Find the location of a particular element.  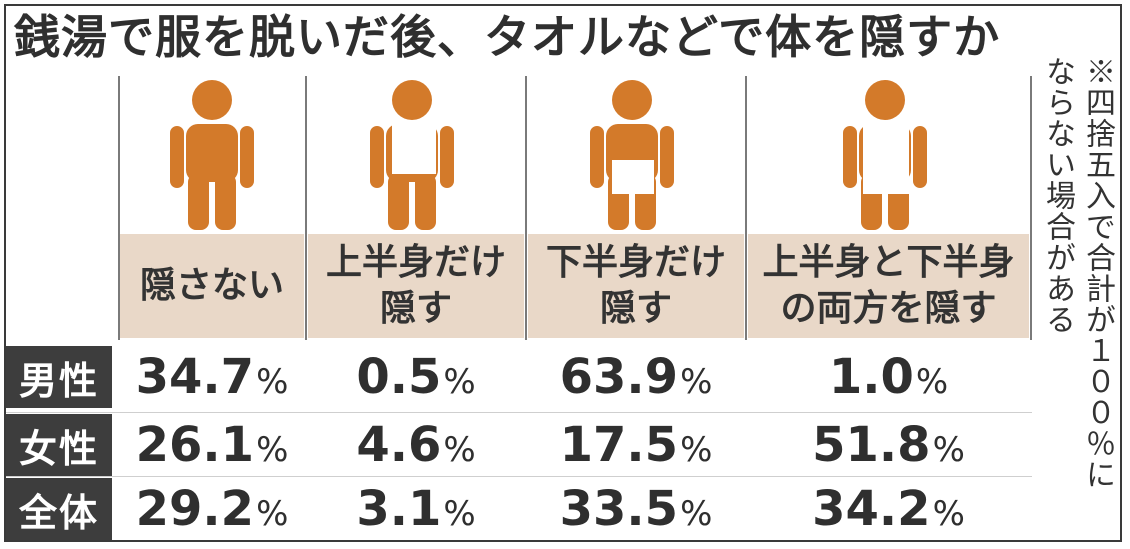

person-no-towel-icon is located at coordinates (212, 155).